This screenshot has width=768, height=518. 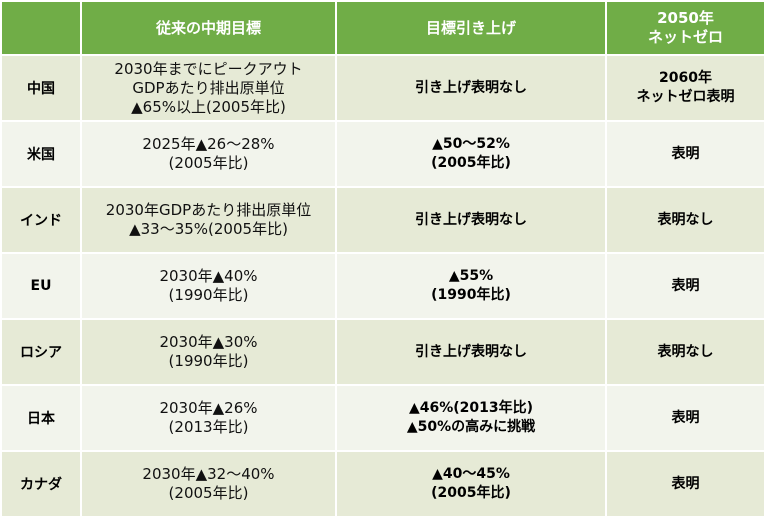 What do you see at coordinates (471, 295) in the screenshot?
I see `raised-target-cell-line: (1990年比)` at bounding box center [471, 295].